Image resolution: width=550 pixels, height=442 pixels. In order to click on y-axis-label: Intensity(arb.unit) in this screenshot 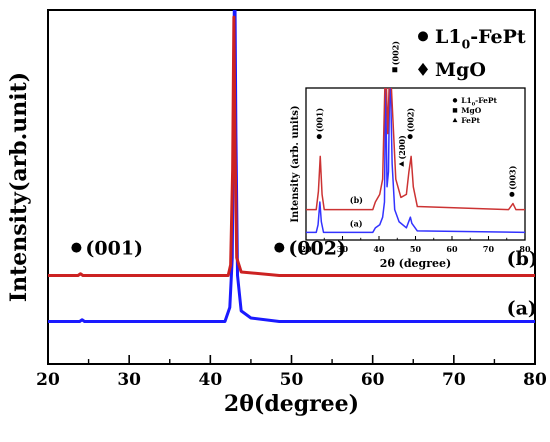, I will do `click(19, 187)`.